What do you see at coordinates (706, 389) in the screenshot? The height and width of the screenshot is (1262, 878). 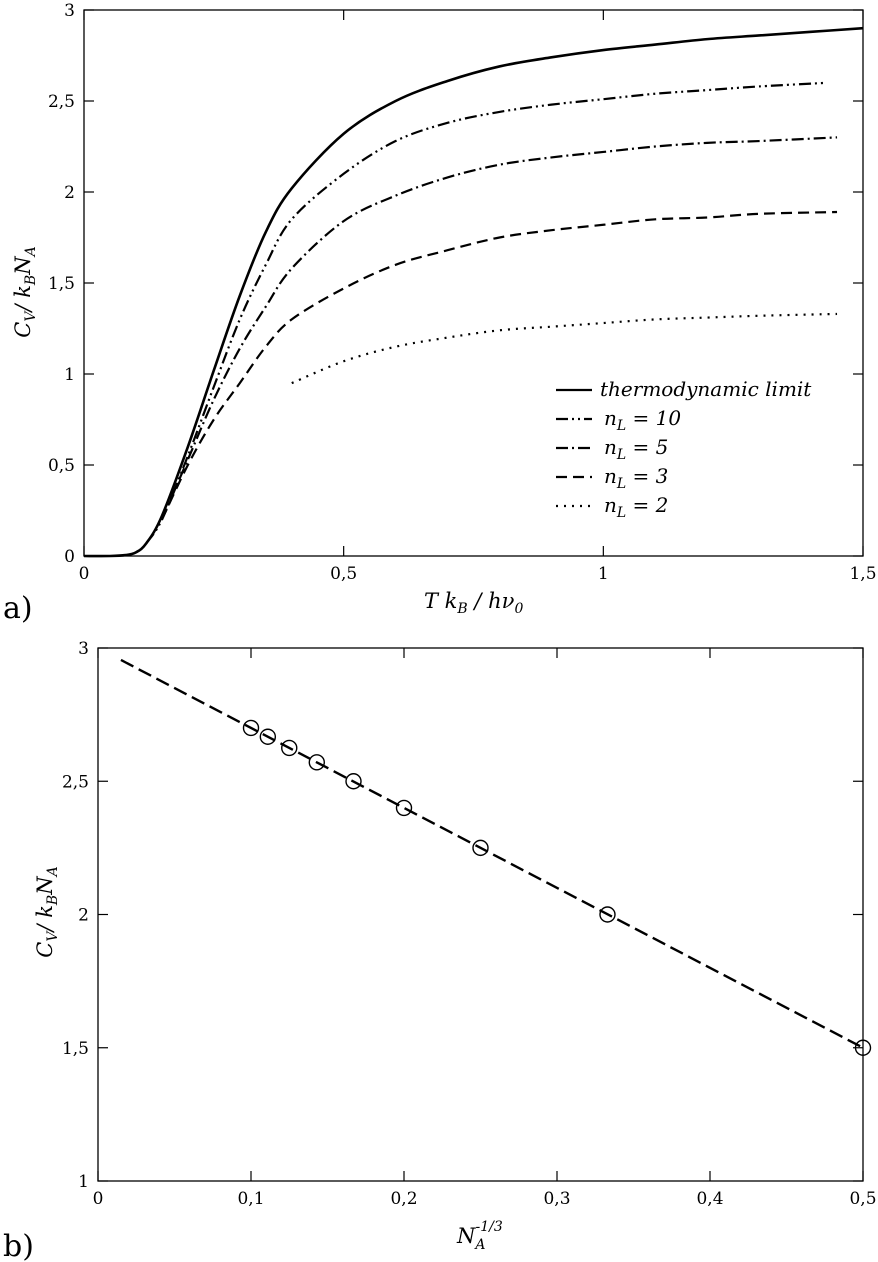 I see `legend-label: thermodynamic limit` at bounding box center [706, 389].